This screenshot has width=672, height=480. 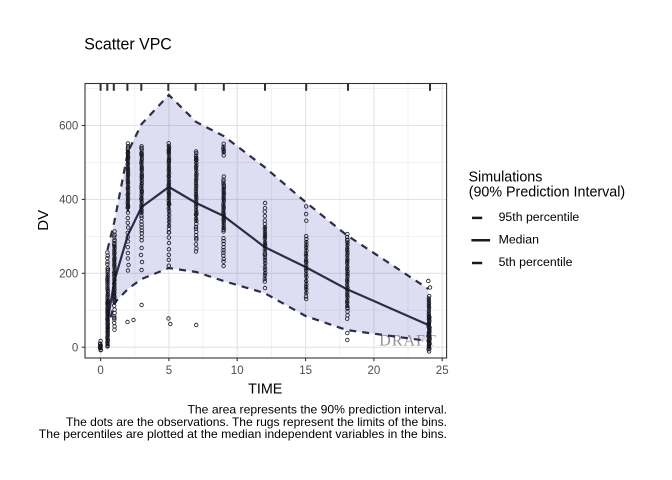 I want to click on svg-text: 200, so click(x=68, y=274).